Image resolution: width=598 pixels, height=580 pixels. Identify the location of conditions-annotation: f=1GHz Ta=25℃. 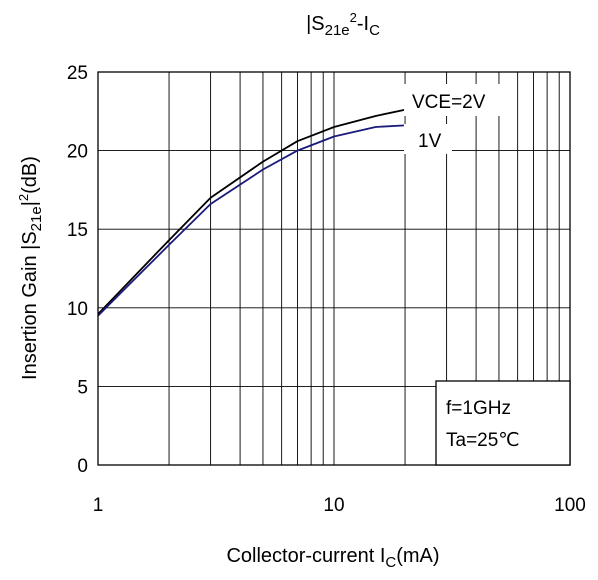
(503, 423).